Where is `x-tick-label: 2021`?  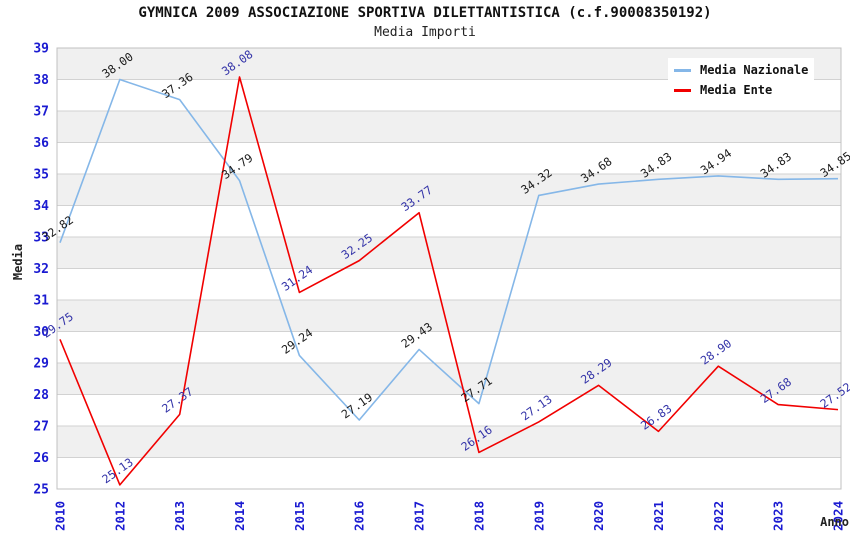
x-tick-label: 2021 is located at coordinates (658, 516).